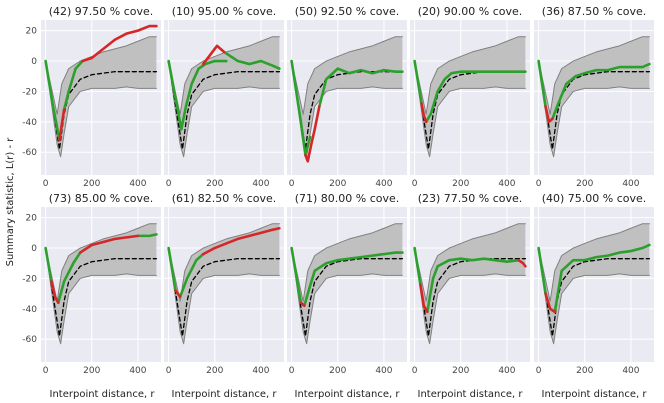 The height and width of the screenshot is (403, 664). I want to click on panel: (36) 87.50 % cove. 0 200 400, so click(594, 97).